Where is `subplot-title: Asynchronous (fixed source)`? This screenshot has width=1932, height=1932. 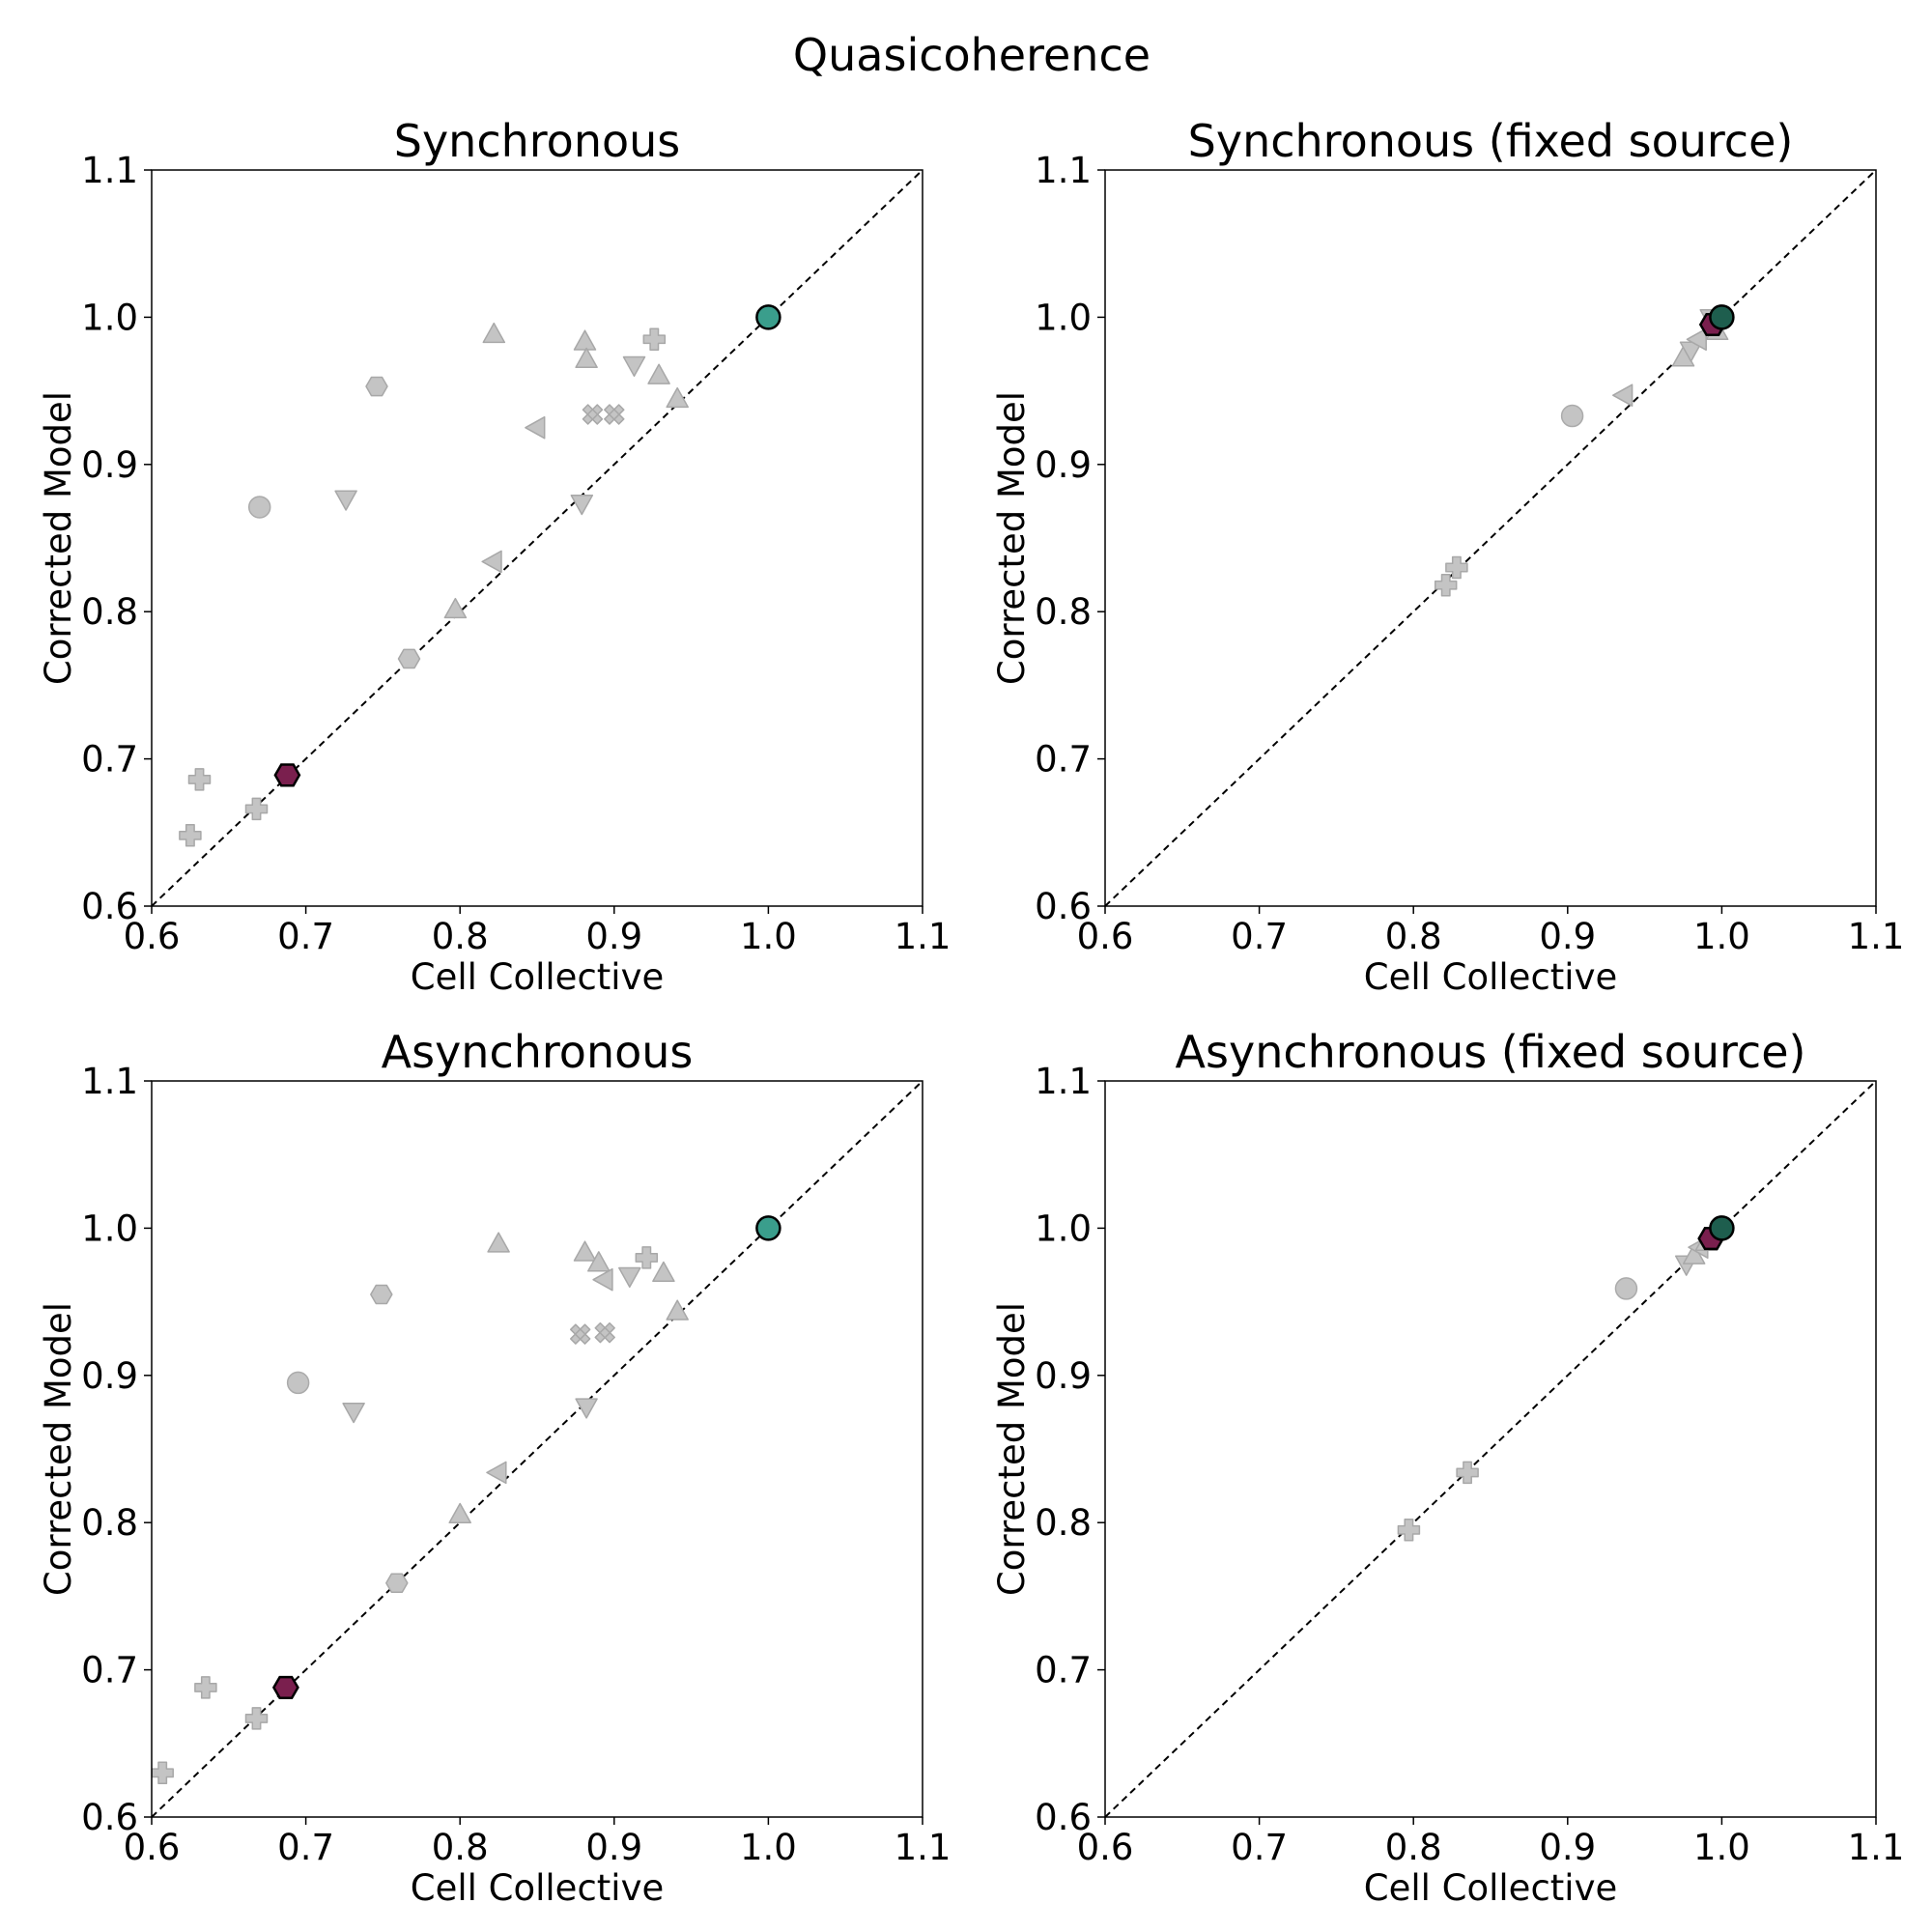
subplot-title: Asynchronous (fixed source) is located at coordinates (1491, 1052).